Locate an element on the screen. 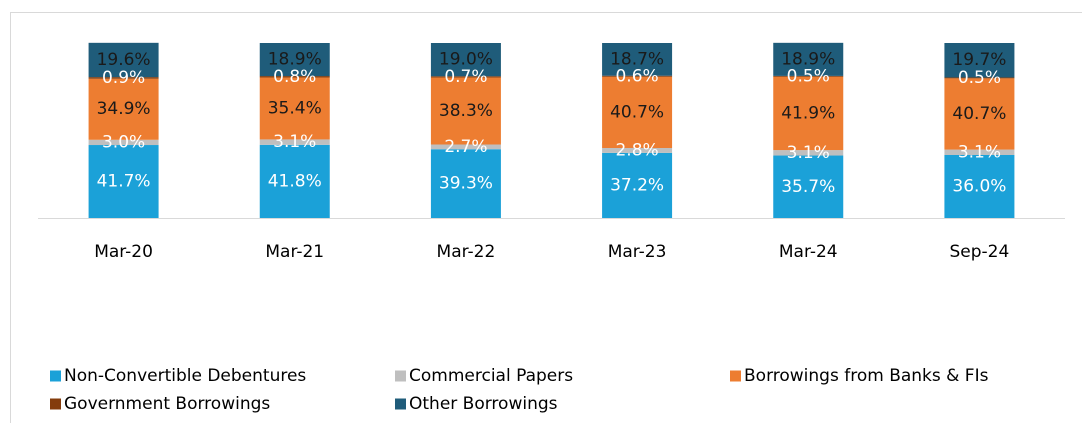  data-label: 34.9% is located at coordinates (124, 109).